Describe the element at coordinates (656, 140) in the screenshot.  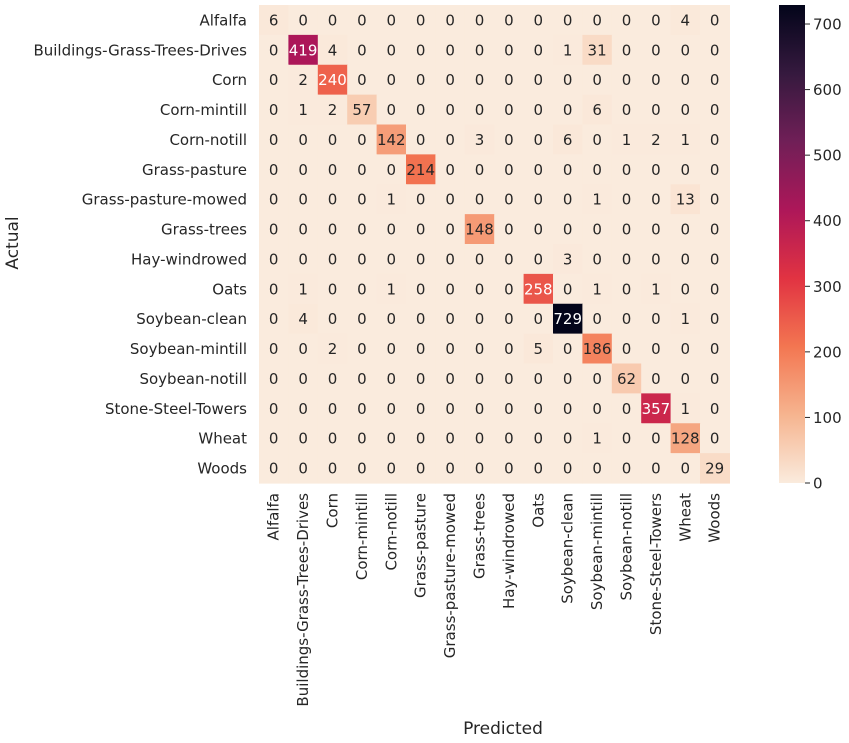
I see `cell-value: 2` at that location.